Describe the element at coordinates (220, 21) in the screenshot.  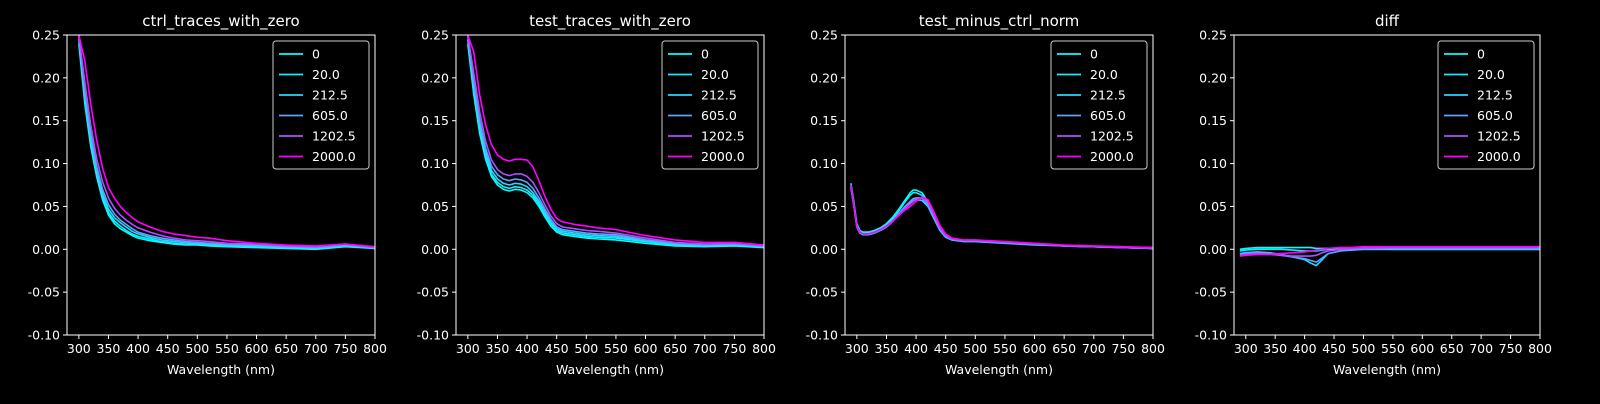
I see `chart-title: ctrl_traces_with_zero` at that location.